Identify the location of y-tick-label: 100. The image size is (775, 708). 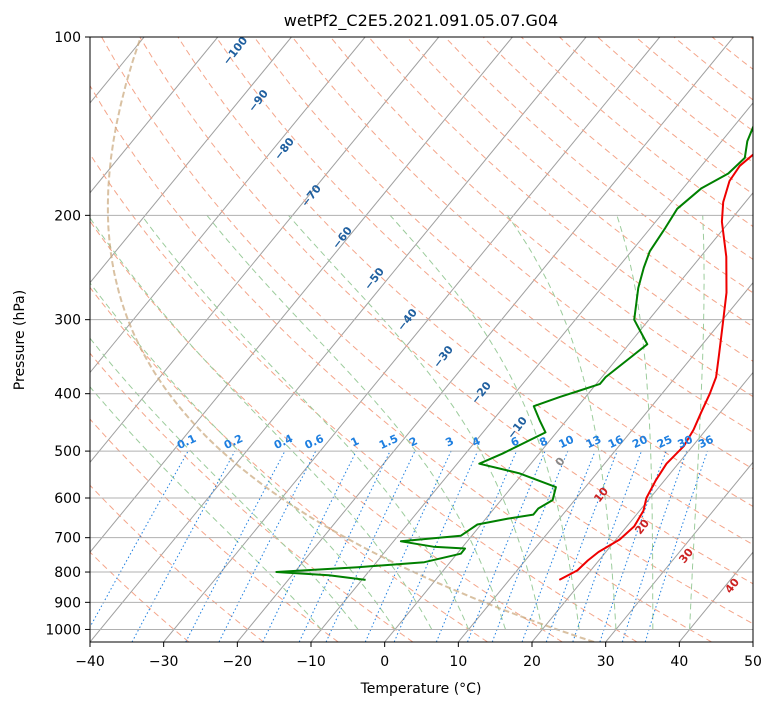
(67, 38).